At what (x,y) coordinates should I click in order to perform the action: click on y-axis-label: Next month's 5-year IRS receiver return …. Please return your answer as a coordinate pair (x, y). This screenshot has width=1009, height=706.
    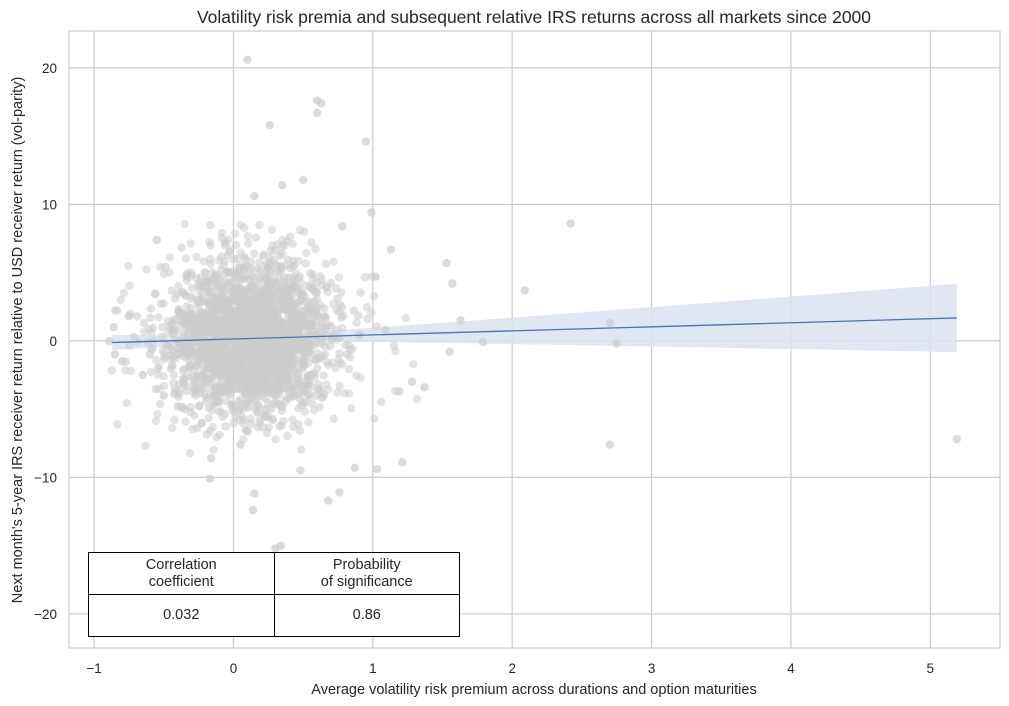
    Looking at the image, I should click on (18, 340).